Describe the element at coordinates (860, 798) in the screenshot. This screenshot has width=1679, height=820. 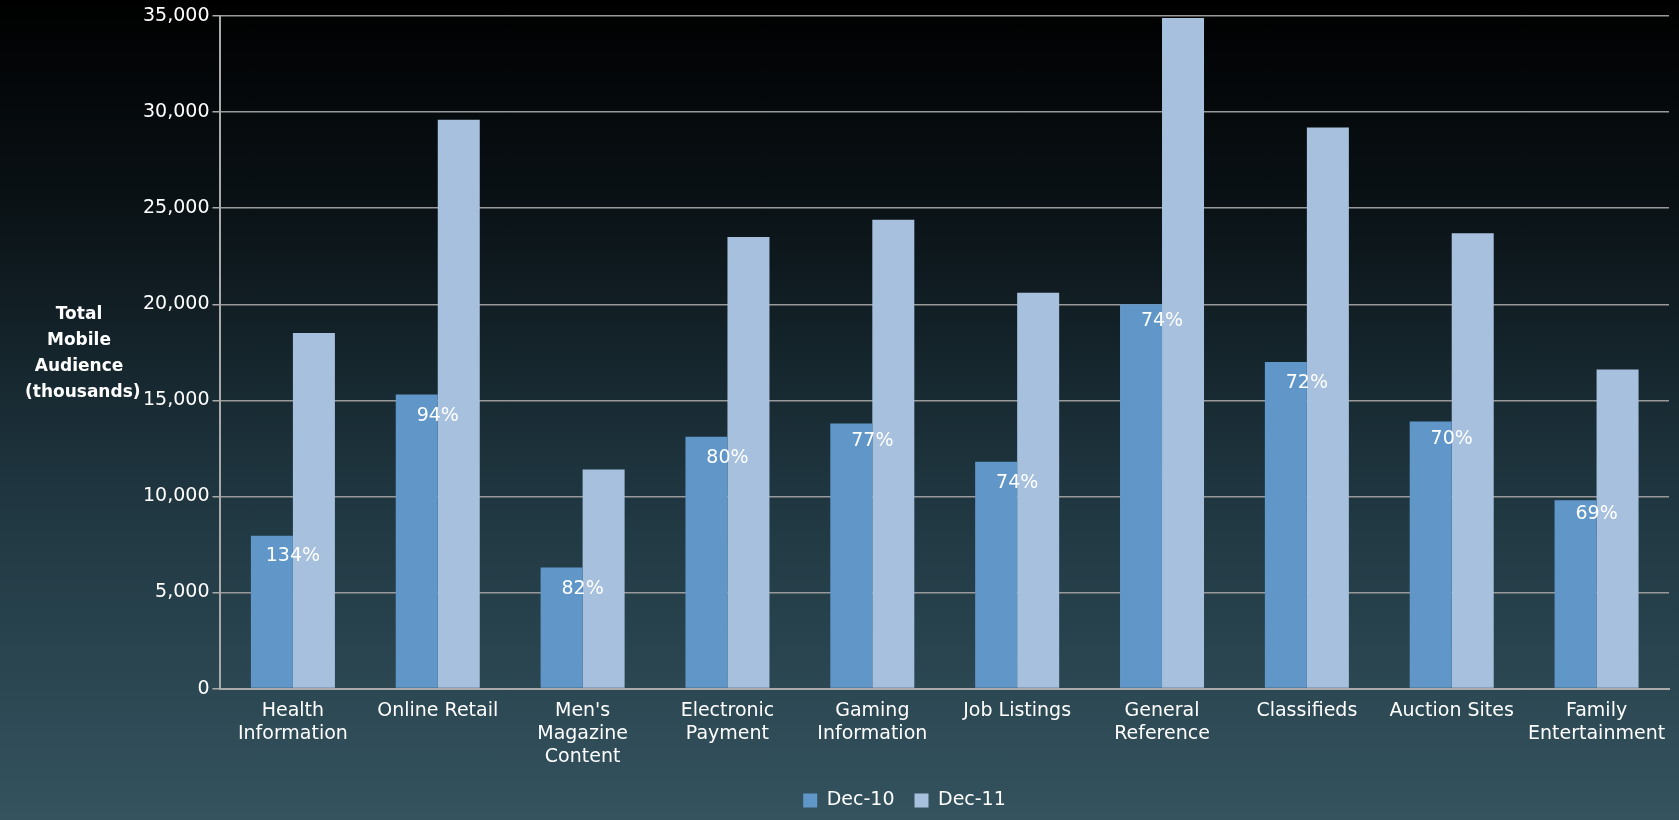
I see `legend-label: Dec-10` at that location.